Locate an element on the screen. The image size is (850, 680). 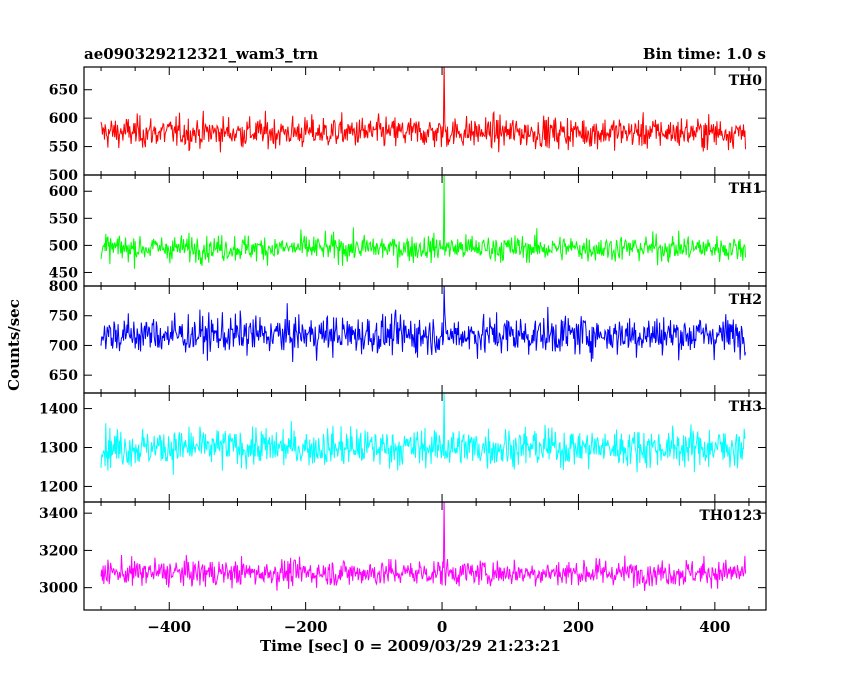
y-axis-label: Counts/sec is located at coordinates (14, 345).